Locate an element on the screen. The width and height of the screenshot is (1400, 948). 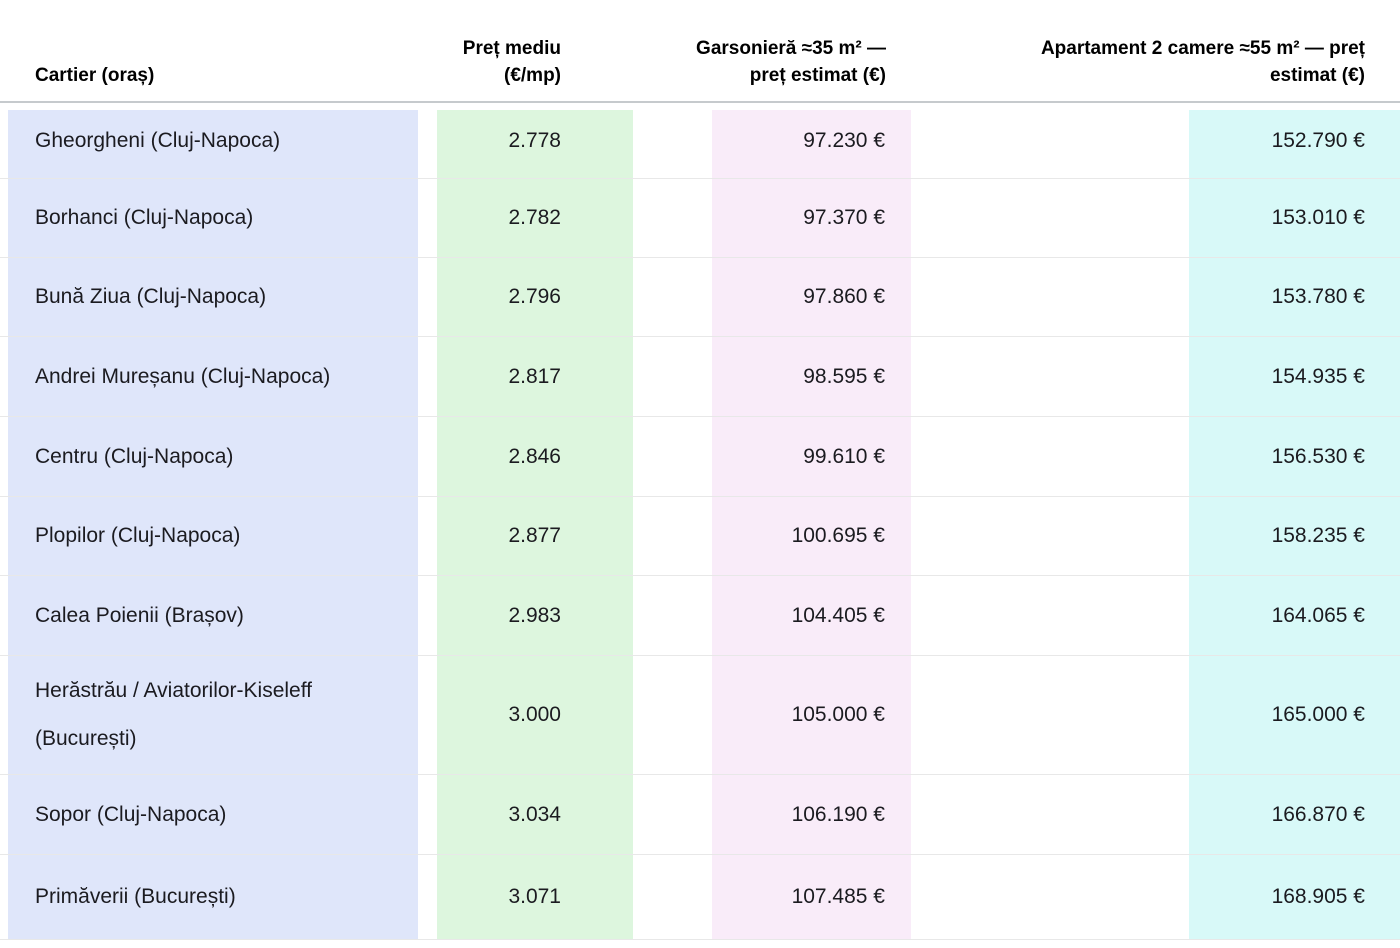
cell-garsoniera-pret: 97.860 € is located at coordinates (844, 296).